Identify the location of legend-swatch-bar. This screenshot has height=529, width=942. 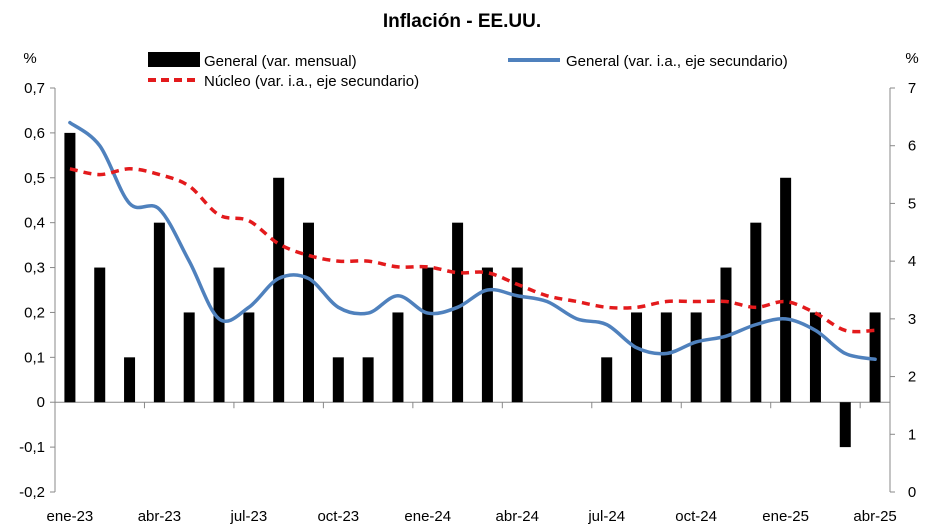
(174, 59).